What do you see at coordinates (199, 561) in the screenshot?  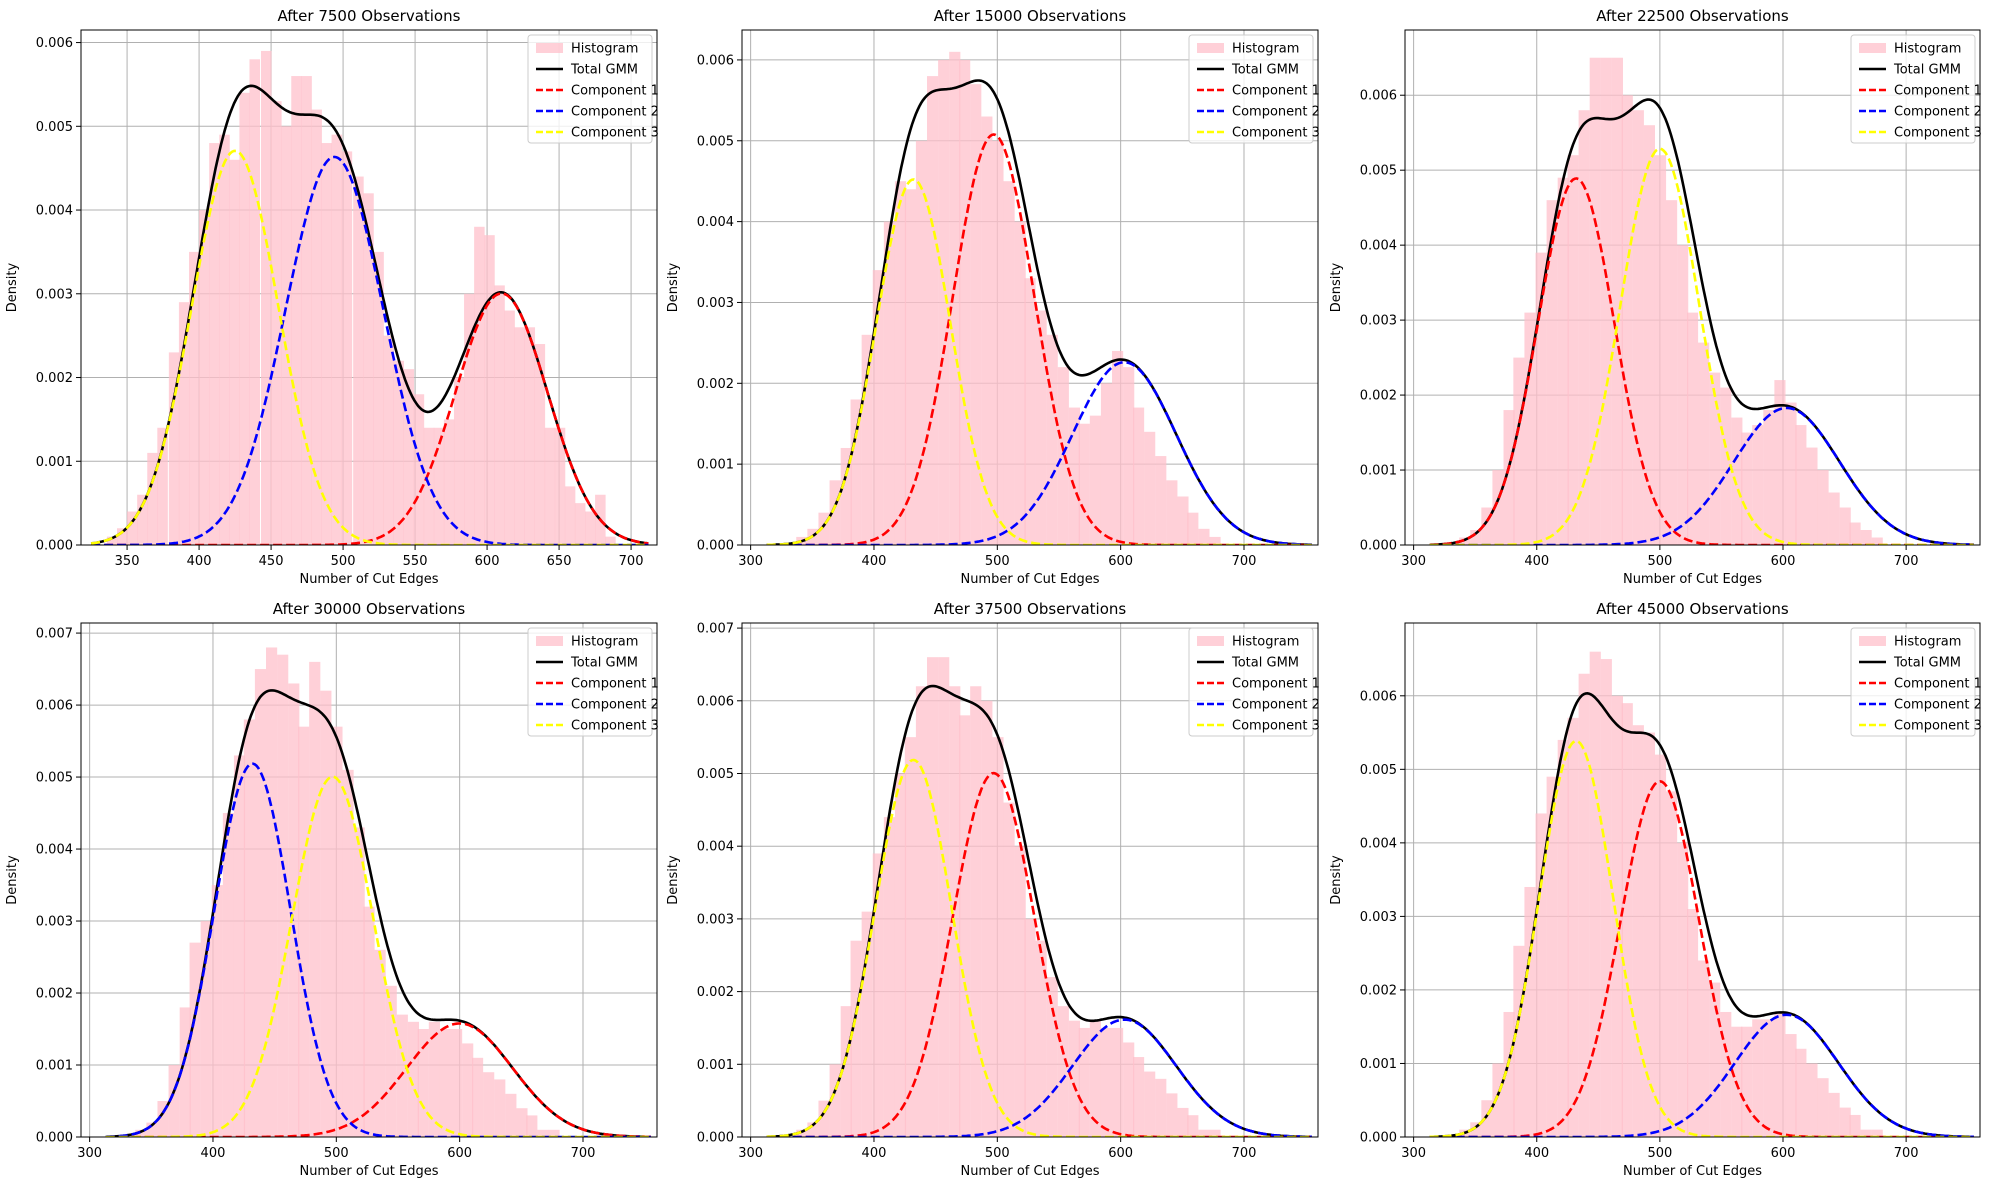 I see `x-tick-label: 400` at bounding box center [199, 561].